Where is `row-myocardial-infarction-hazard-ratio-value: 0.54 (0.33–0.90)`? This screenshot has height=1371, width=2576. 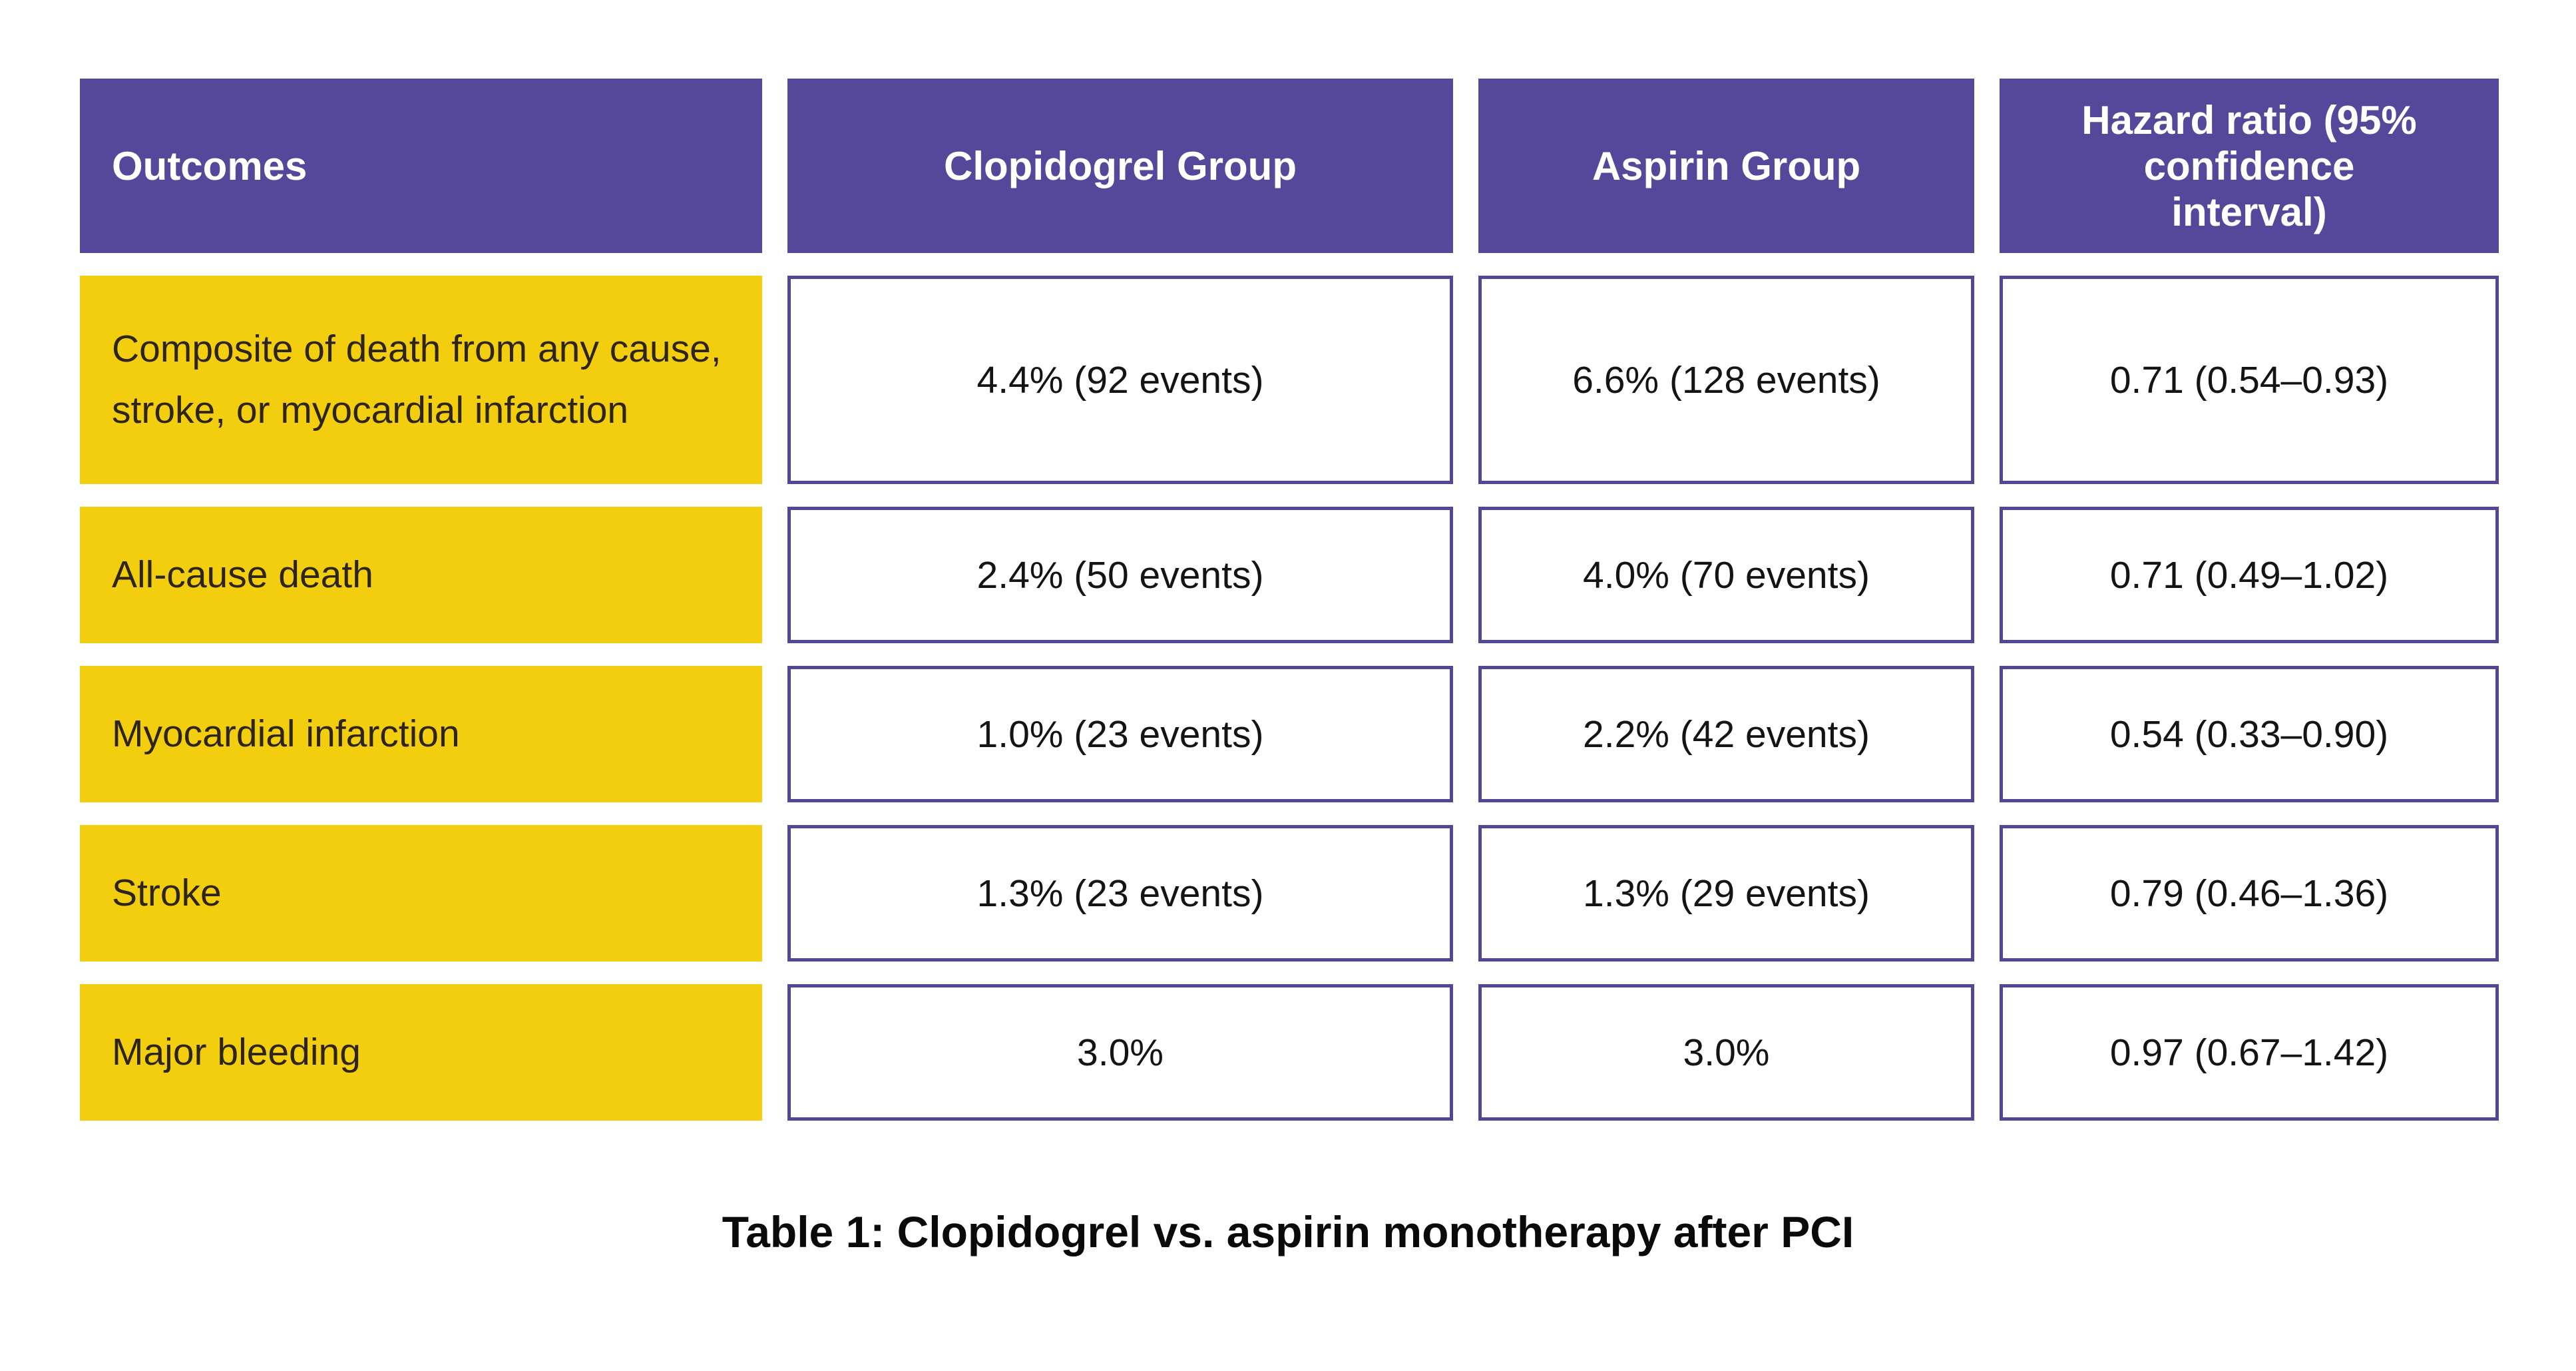 row-myocardial-infarction-hazard-ratio-value: 0.54 (0.33–0.90) is located at coordinates (2249, 734).